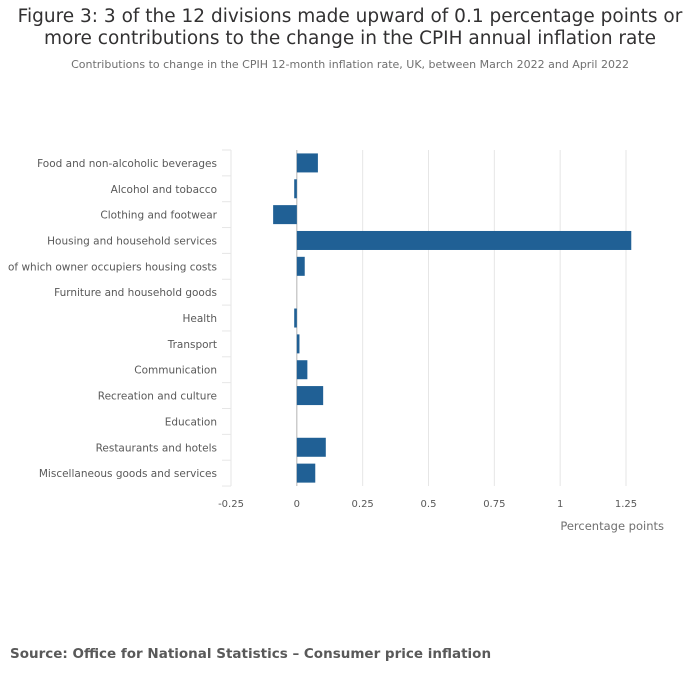 The width and height of the screenshot is (700, 682). I want to click on x-tick-label: 0.75, so click(494, 504).